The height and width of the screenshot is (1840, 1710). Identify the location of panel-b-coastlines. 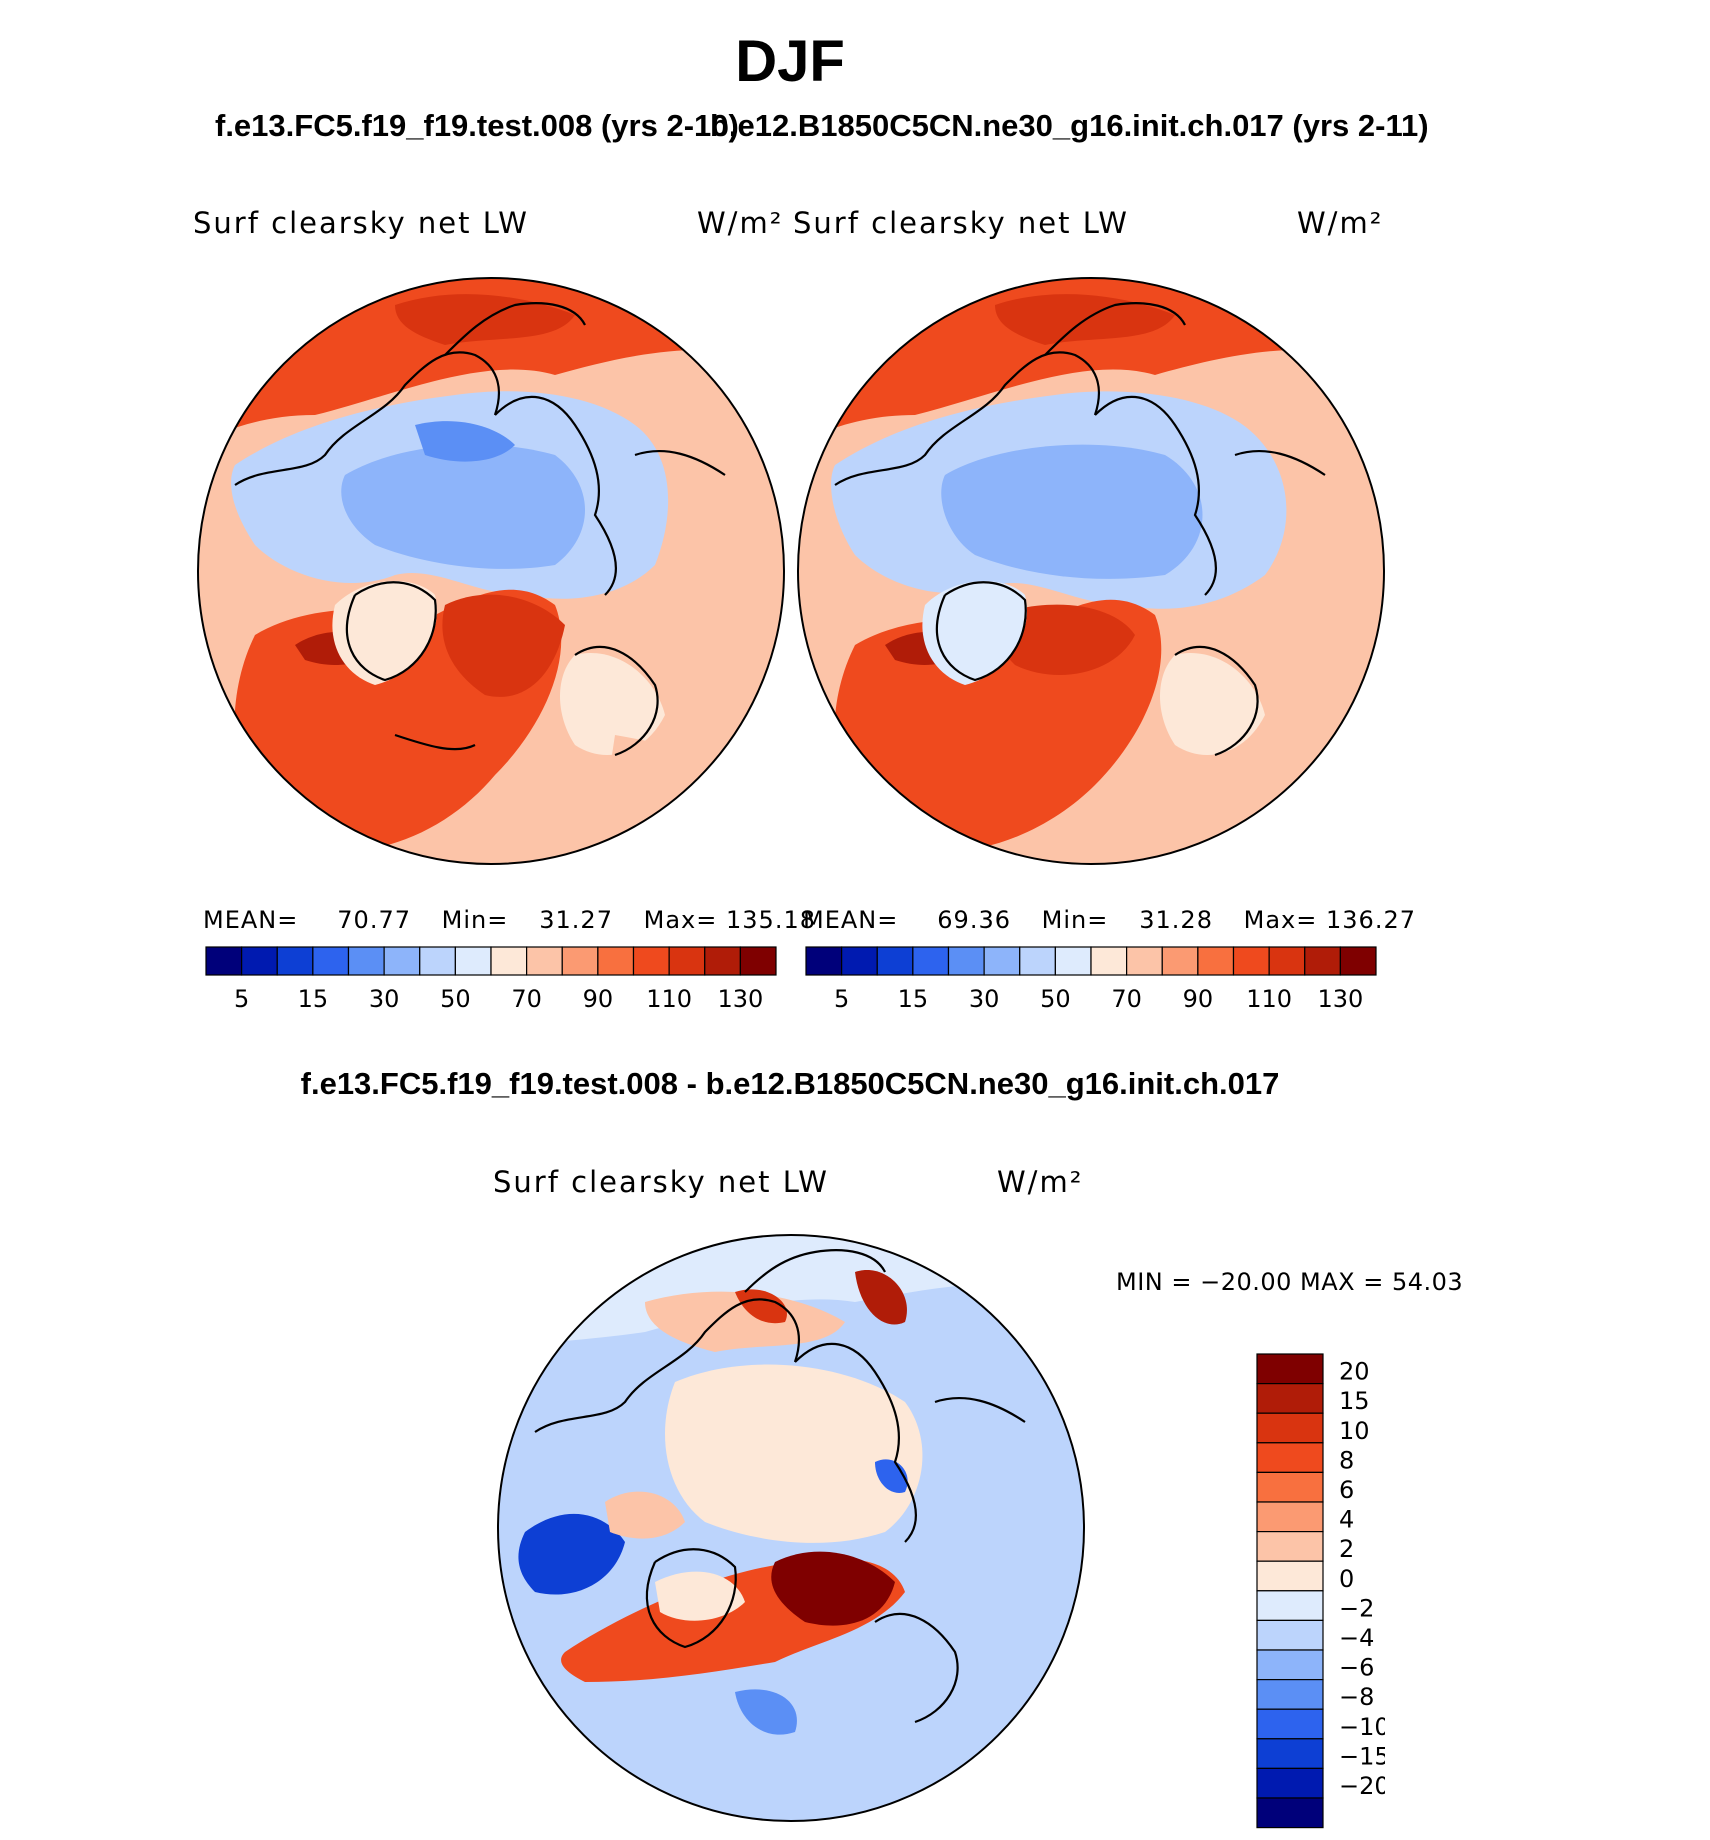
(1080, 529).